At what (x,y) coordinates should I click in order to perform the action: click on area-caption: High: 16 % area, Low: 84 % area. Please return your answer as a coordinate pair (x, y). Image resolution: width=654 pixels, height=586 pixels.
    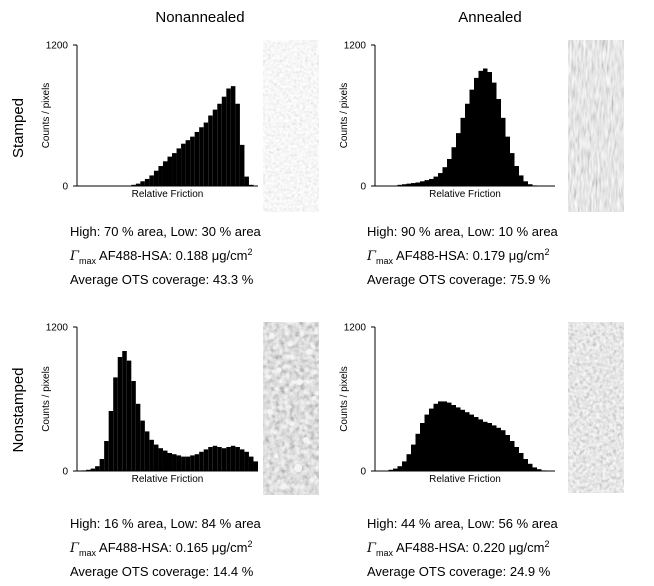
    Looking at the image, I should click on (166, 523).